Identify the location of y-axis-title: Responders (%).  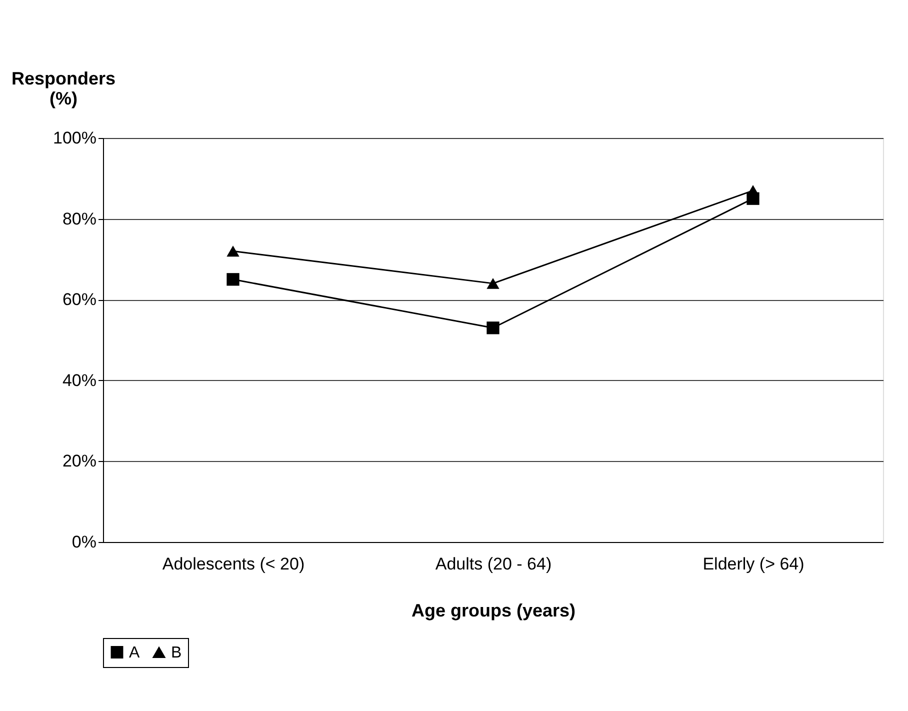
(63, 88).